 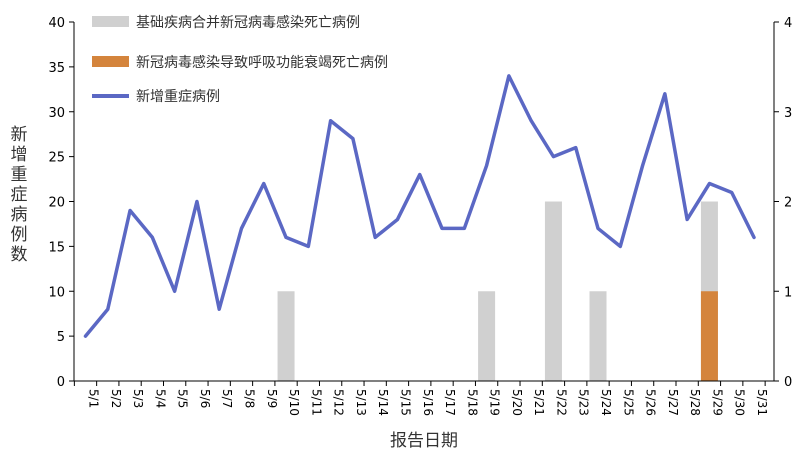 I want to click on x-tick-label-5/8: 5/8, so click(x=249, y=398).